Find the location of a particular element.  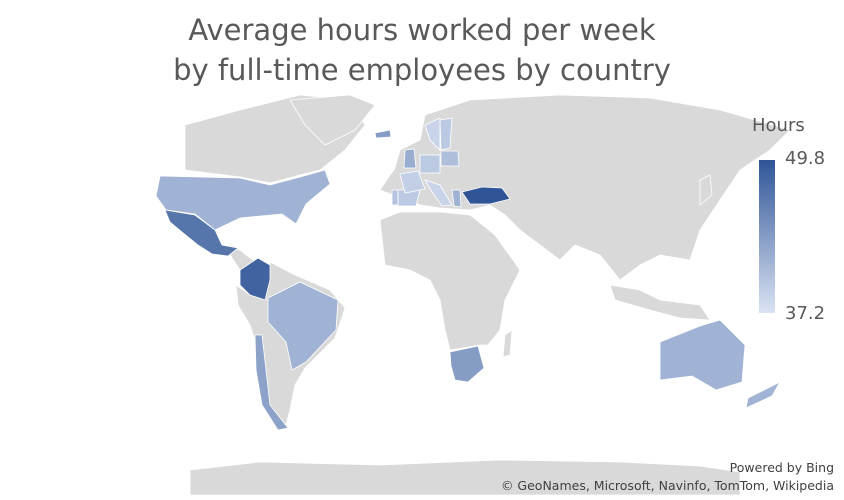

country-sweden is located at coordinates (446, 134).